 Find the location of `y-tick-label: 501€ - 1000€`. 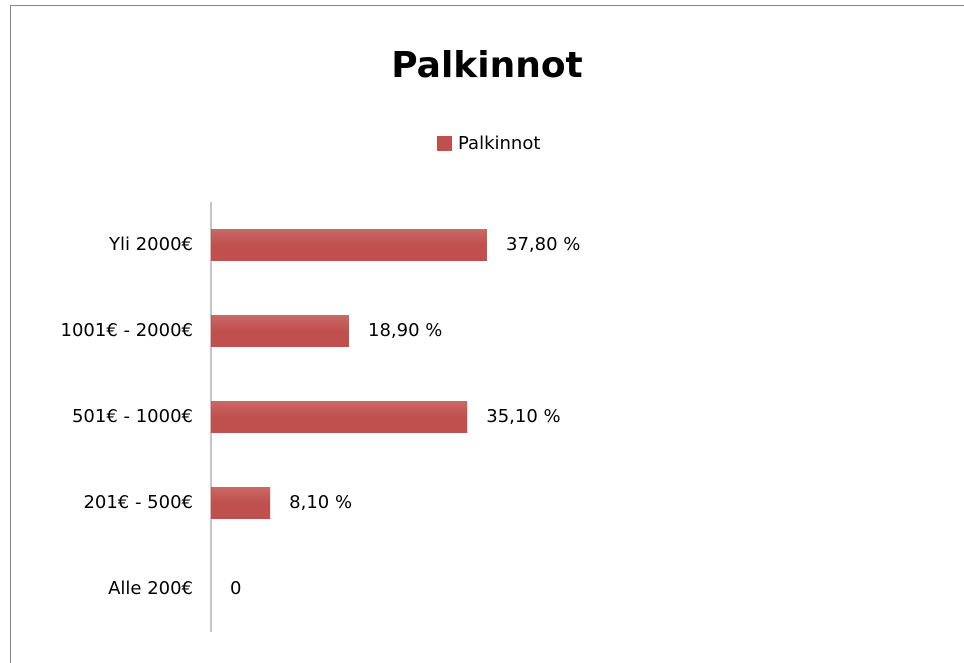

y-tick-label: 501€ - 1000€ is located at coordinates (132, 416).